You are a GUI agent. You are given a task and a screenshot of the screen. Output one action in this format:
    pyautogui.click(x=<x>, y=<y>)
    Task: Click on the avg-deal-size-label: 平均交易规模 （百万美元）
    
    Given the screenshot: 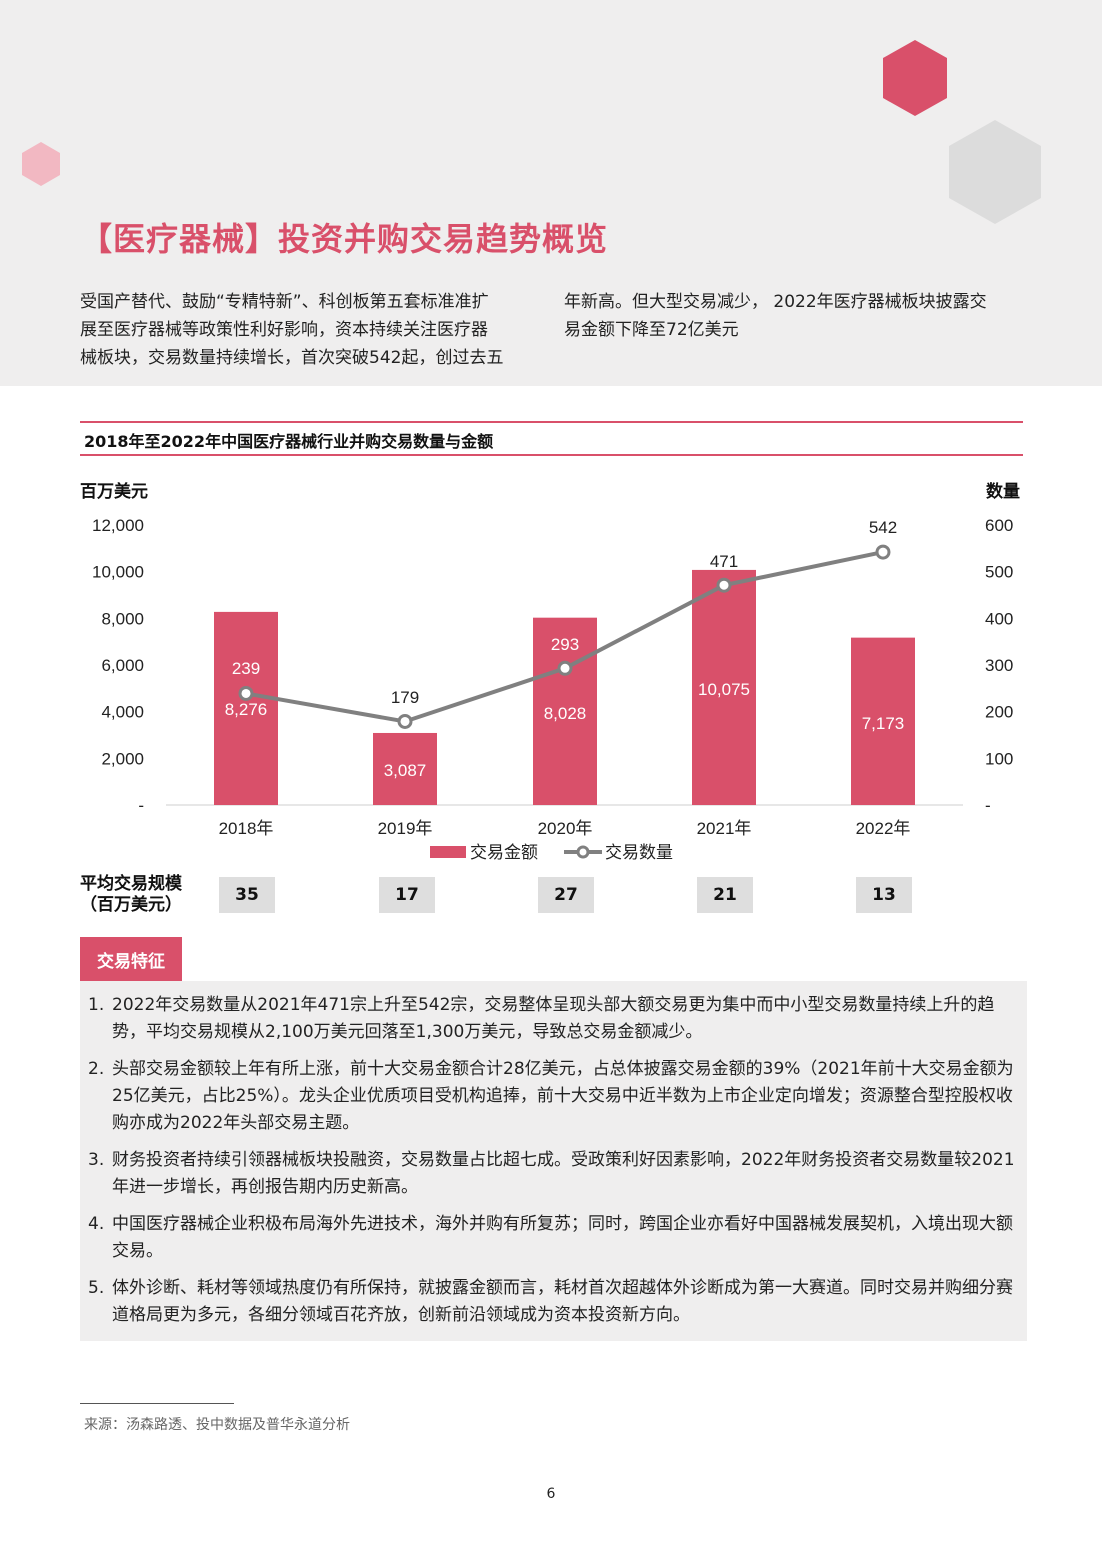 What is the action you would take?
    pyautogui.click(x=131, y=895)
    